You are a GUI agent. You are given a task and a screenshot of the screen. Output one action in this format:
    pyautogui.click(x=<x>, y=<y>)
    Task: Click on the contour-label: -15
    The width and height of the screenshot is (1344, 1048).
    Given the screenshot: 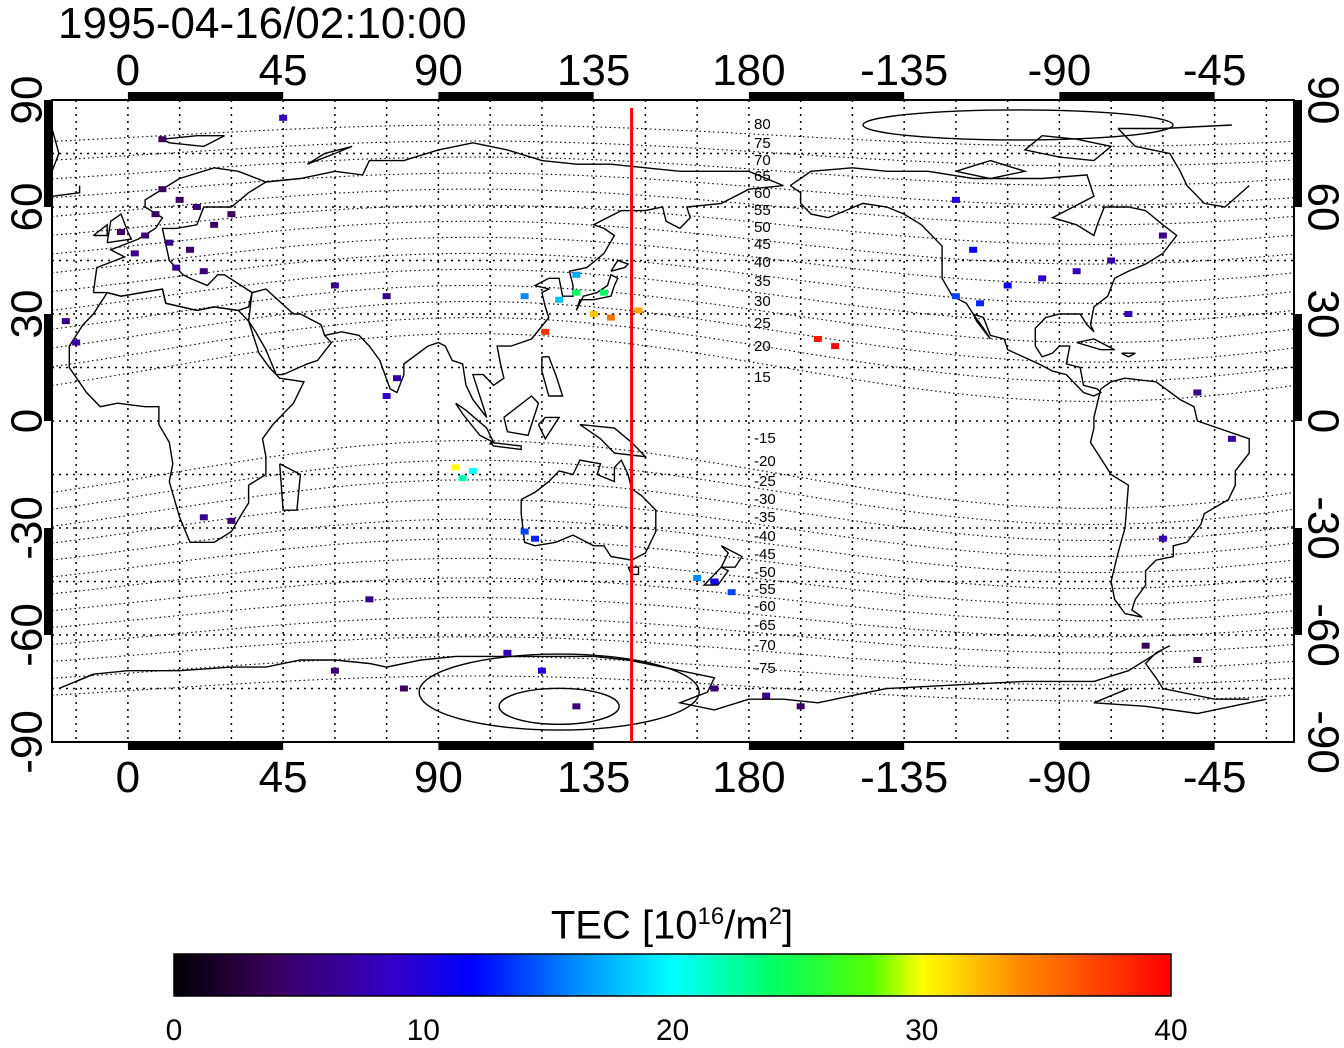 What is the action you would take?
    pyautogui.click(x=765, y=438)
    